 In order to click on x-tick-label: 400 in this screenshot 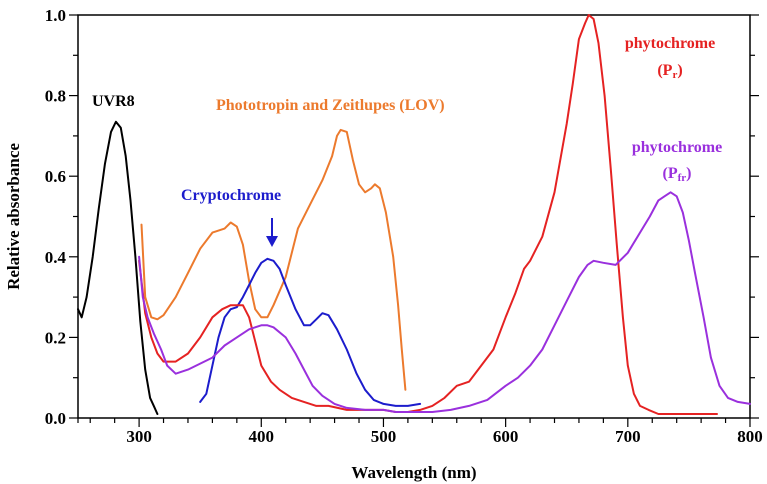, I will do `click(262, 436)`.